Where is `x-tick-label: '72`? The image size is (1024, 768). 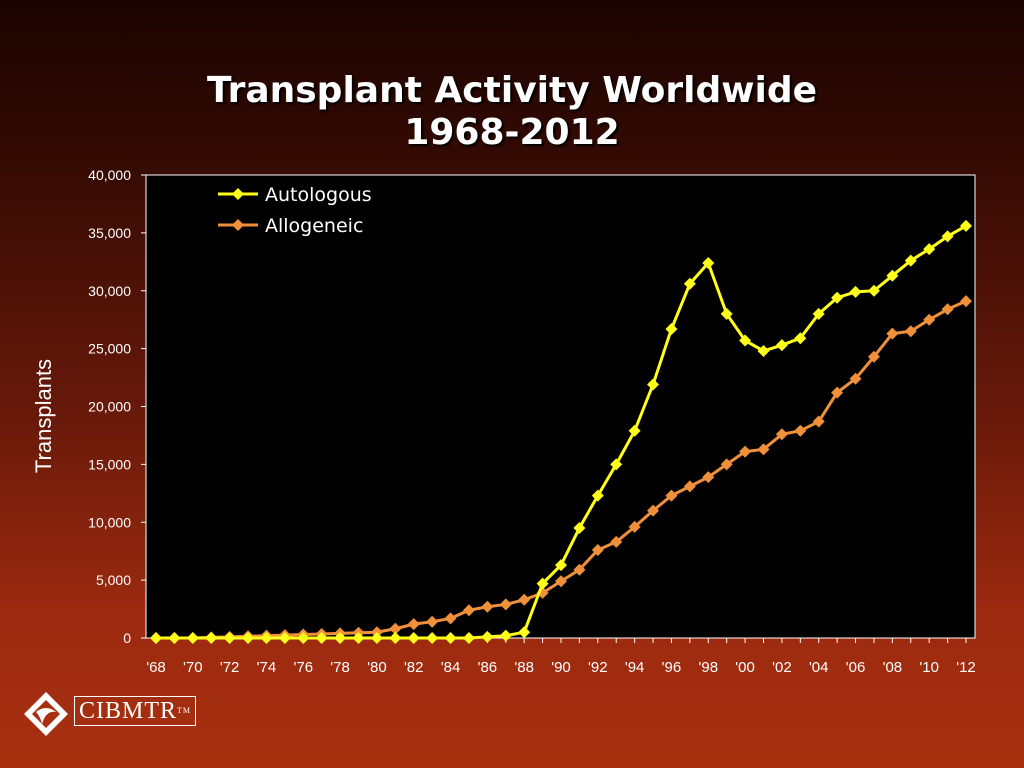 x-tick-label: '72 is located at coordinates (230, 667).